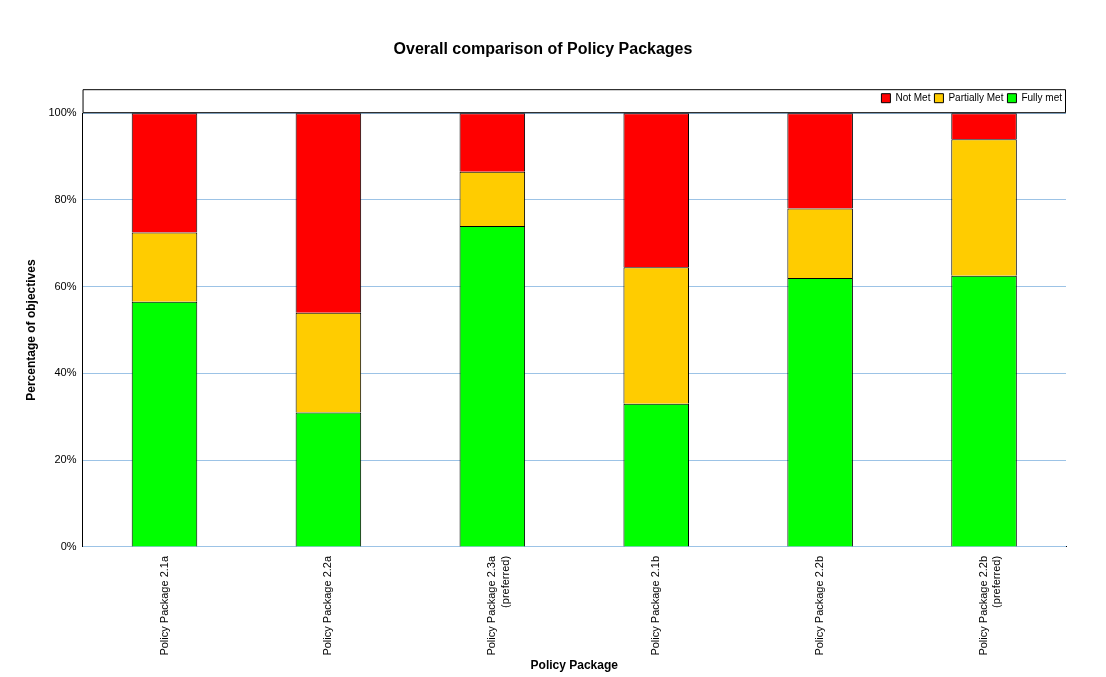  What do you see at coordinates (65, 372) in the screenshot?
I see `y-tick-label: 40%` at bounding box center [65, 372].